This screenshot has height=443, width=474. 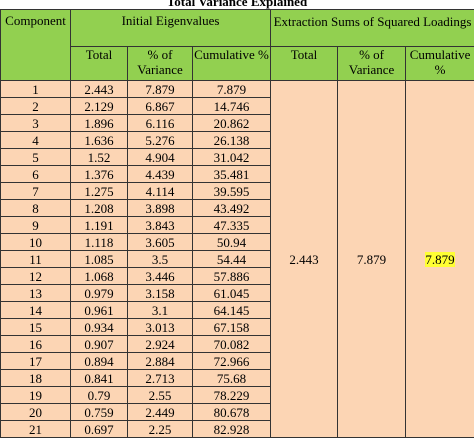 What do you see at coordinates (231, 191) in the screenshot?
I see `cell: 39.595` at bounding box center [231, 191].